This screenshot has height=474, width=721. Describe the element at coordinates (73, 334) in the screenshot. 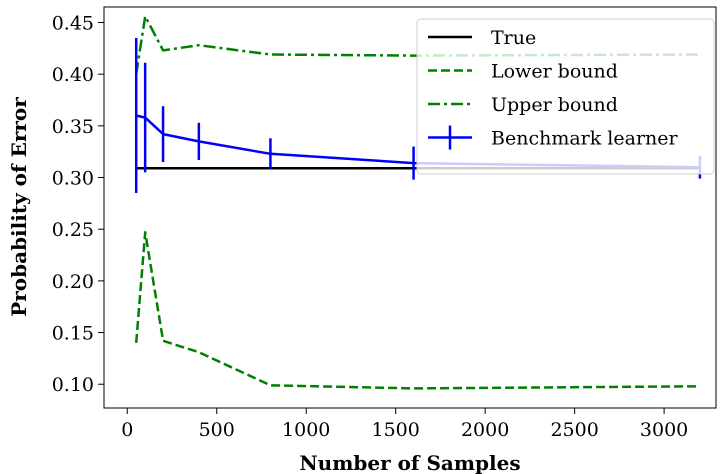

I see `y-tick-label: 0.15` at that location.